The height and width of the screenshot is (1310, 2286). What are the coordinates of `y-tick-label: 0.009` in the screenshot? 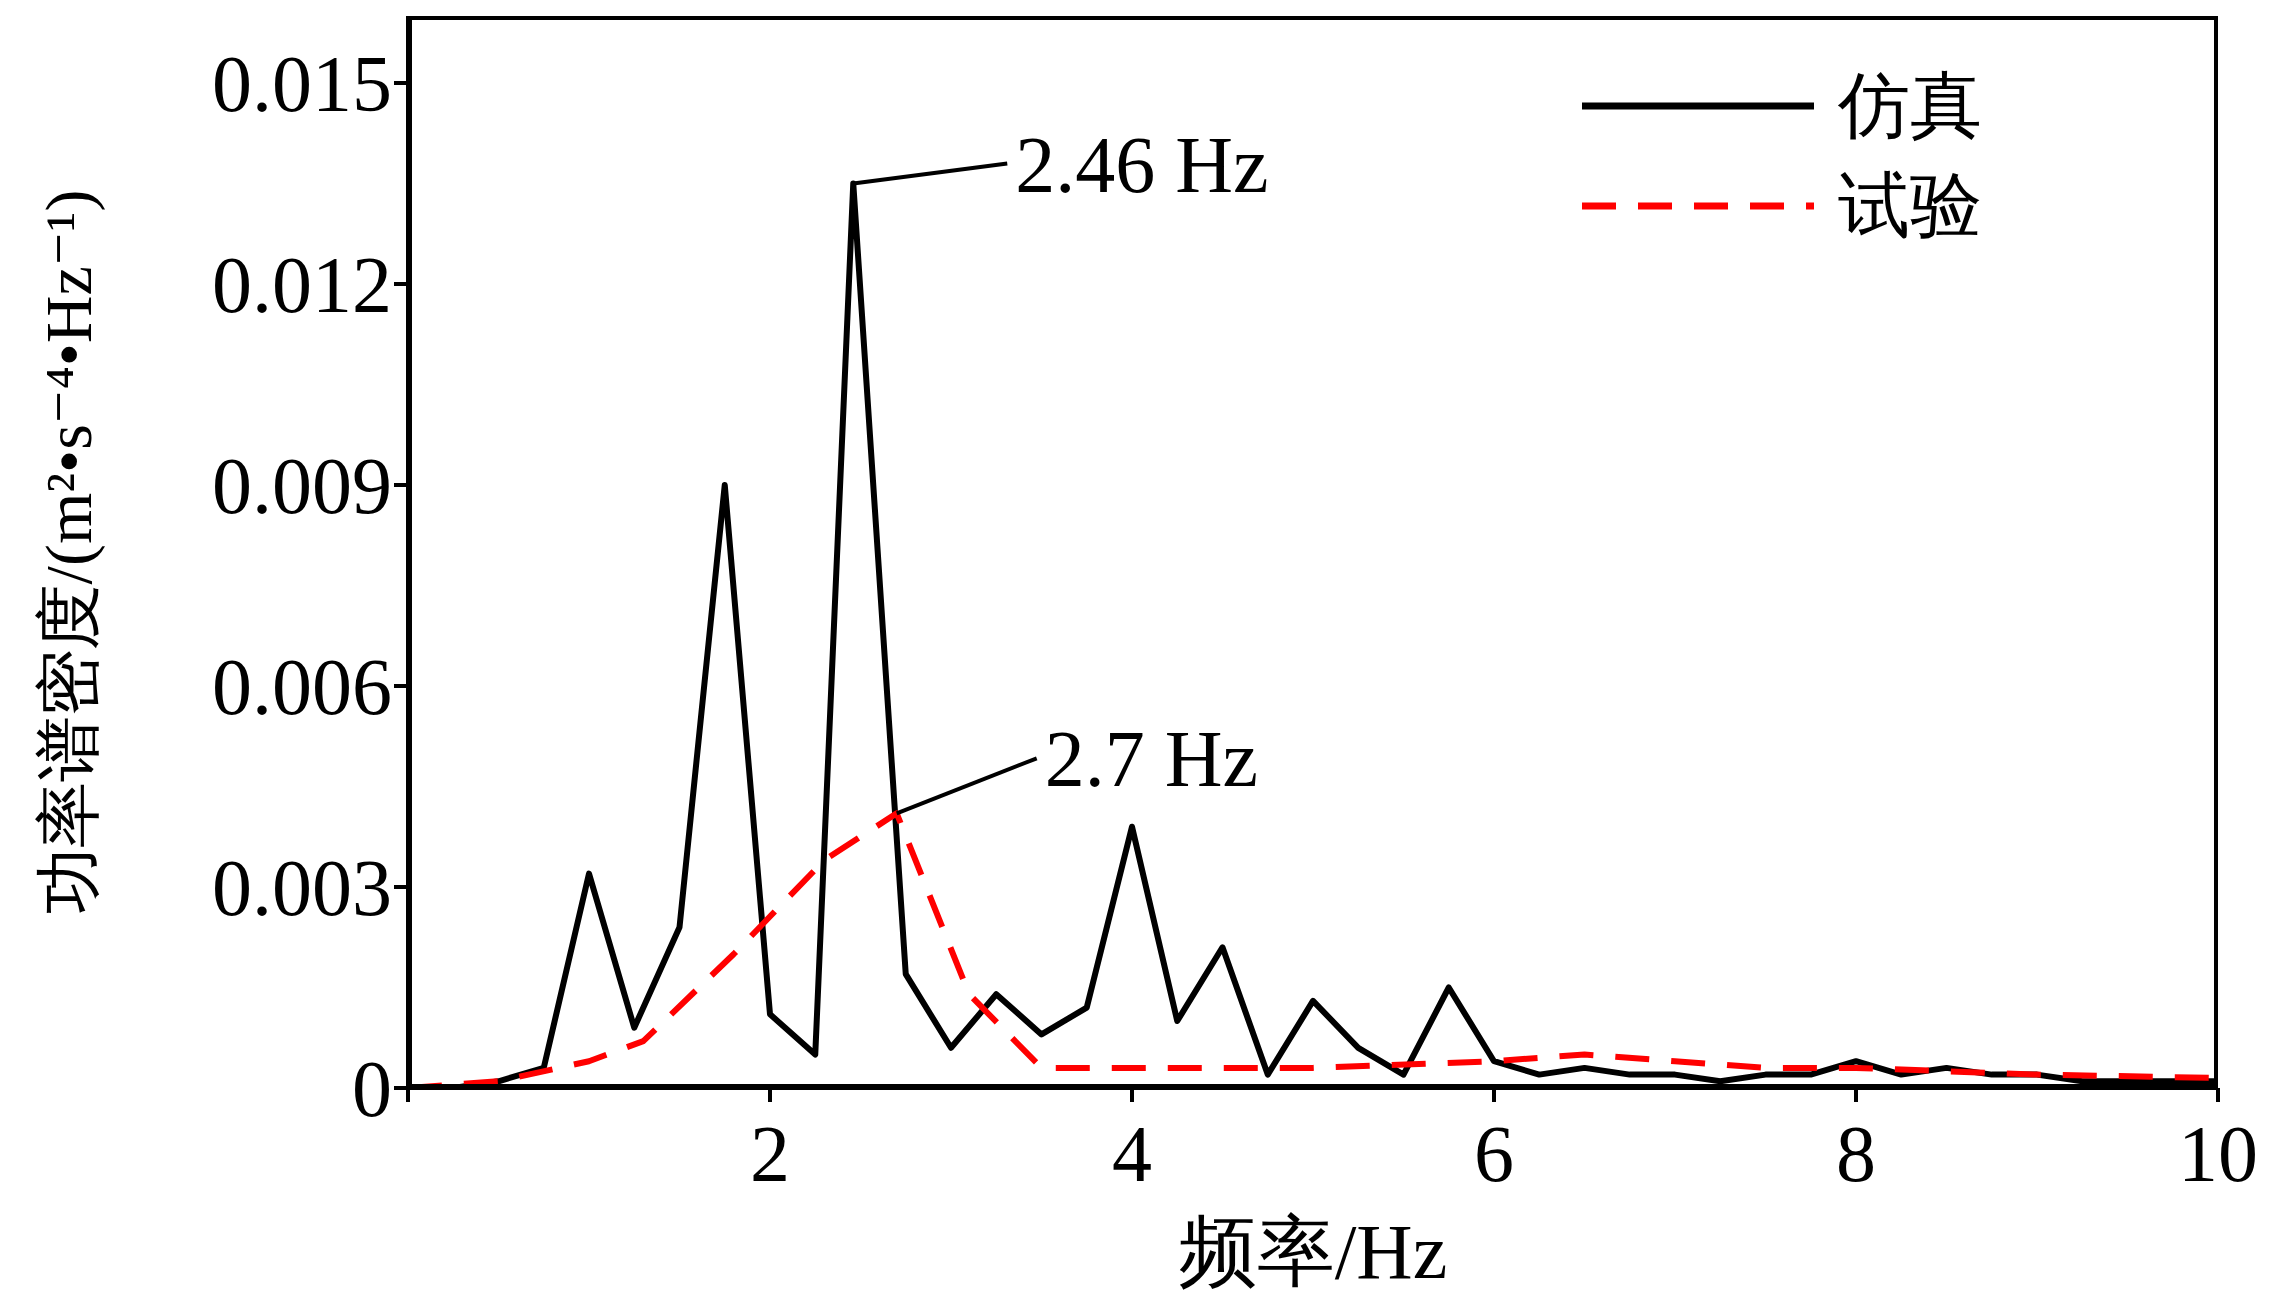 It's located at (302, 486).